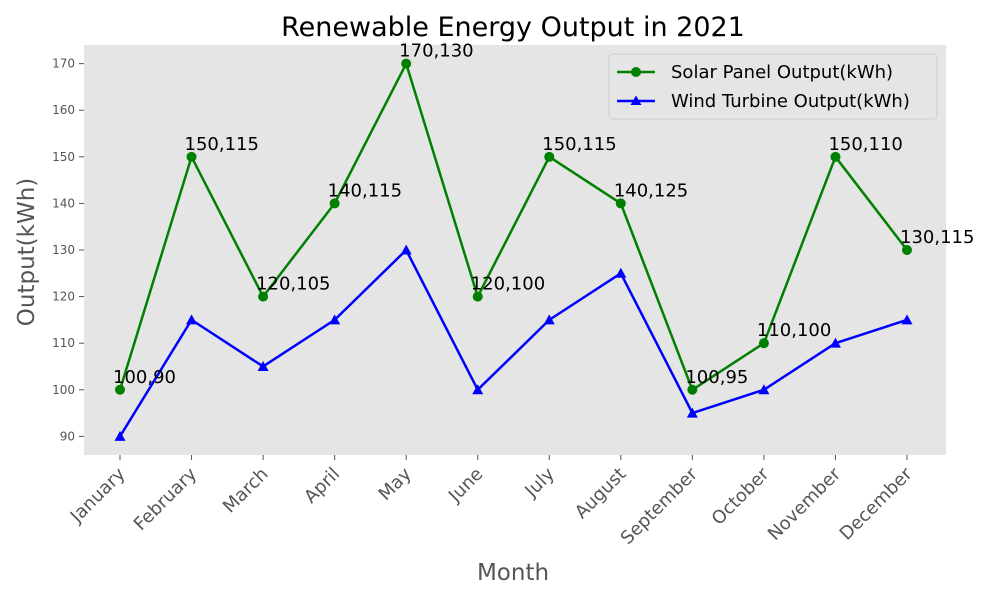  What do you see at coordinates (98, 495) in the screenshot?
I see `x-tick-label: January` at bounding box center [98, 495].